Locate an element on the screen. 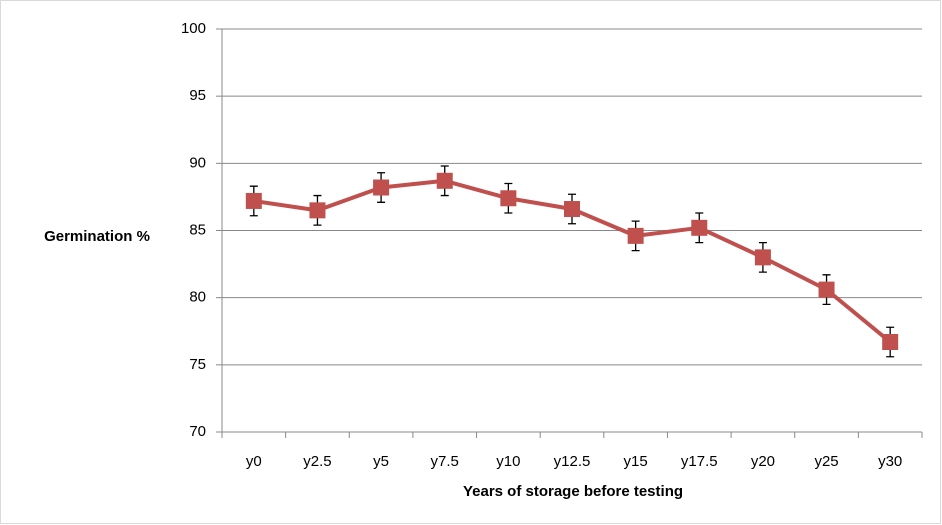 This screenshot has width=942, height=525. x-tick-label: y17.5 is located at coordinates (699, 461).